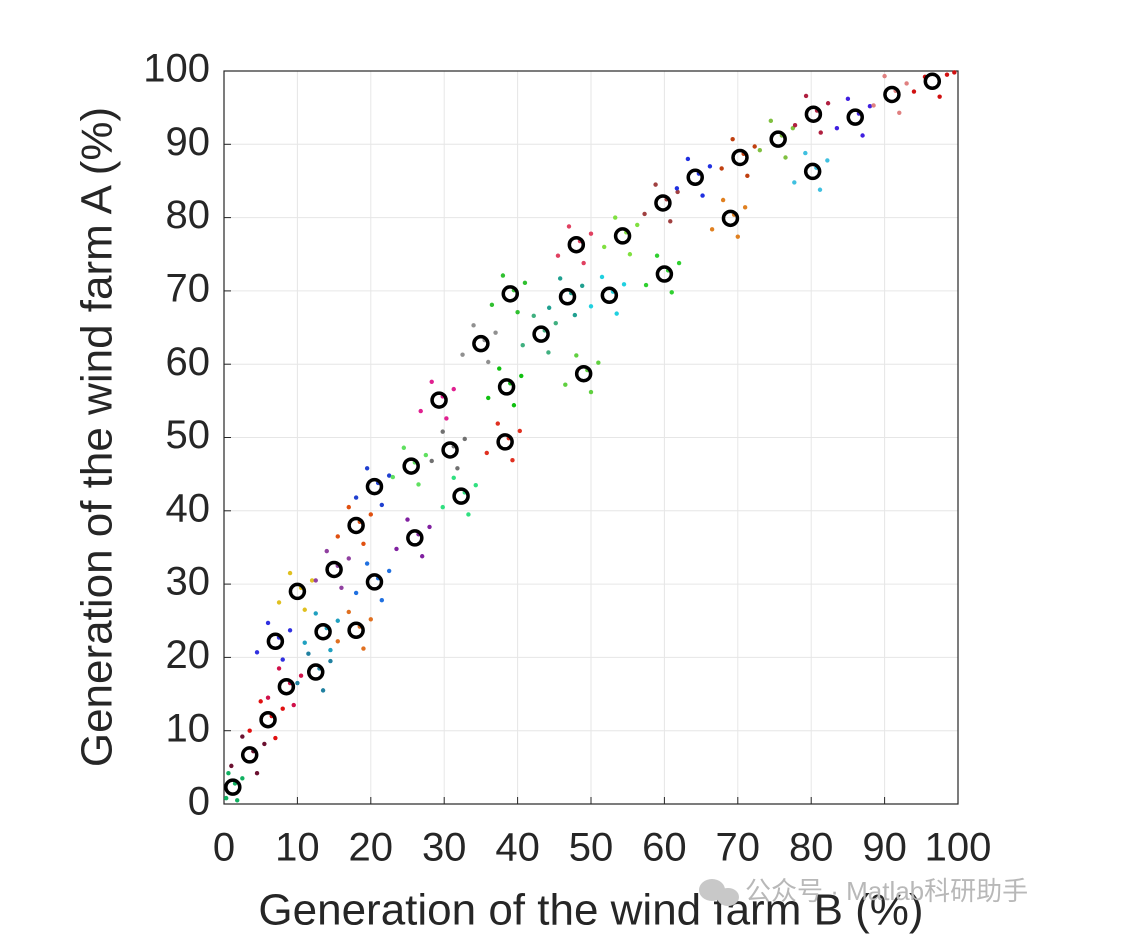 The height and width of the screenshot is (939, 1145). I want to click on x-tick-label: 30, so click(444, 848).